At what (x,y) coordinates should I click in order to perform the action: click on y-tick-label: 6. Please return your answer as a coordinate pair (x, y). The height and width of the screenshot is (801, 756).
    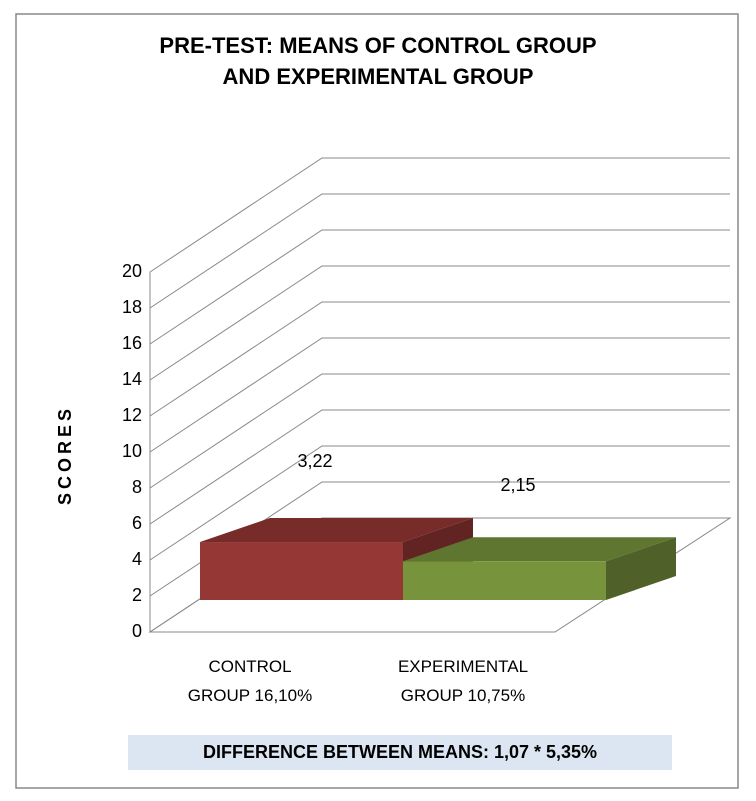
    Looking at the image, I should click on (137, 523).